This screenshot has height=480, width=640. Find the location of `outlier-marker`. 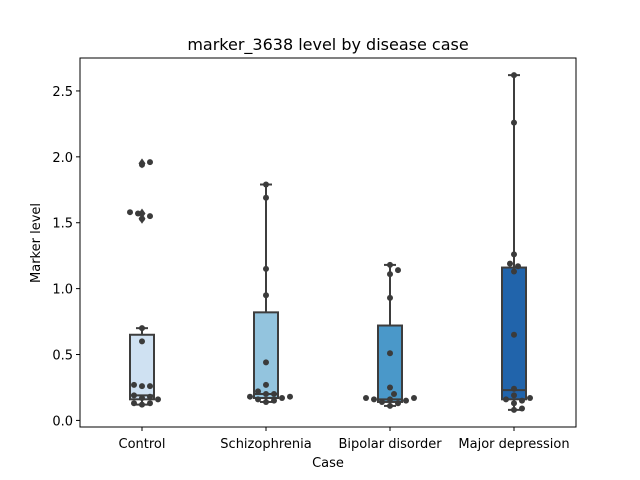

outlier-marker is located at coordinates (142, 213).